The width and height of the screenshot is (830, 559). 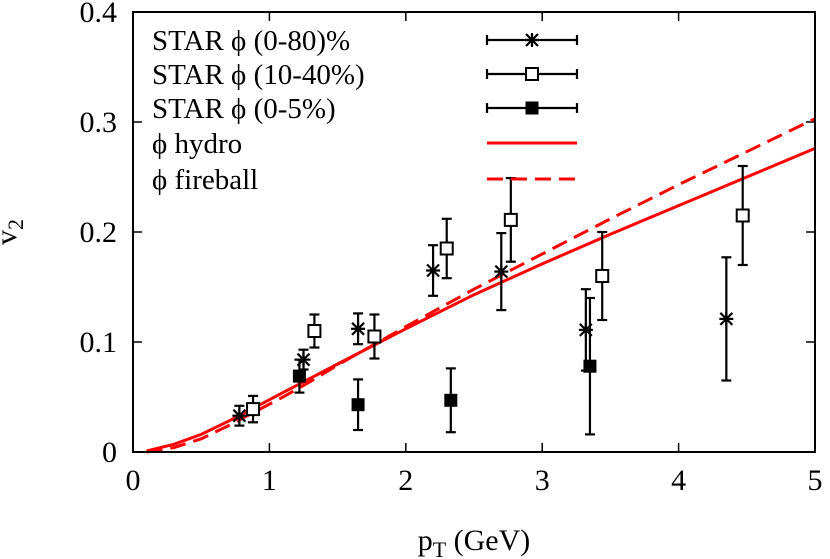 I want to click on legend-label: ϕ fireball, so click(x=205, y=180).